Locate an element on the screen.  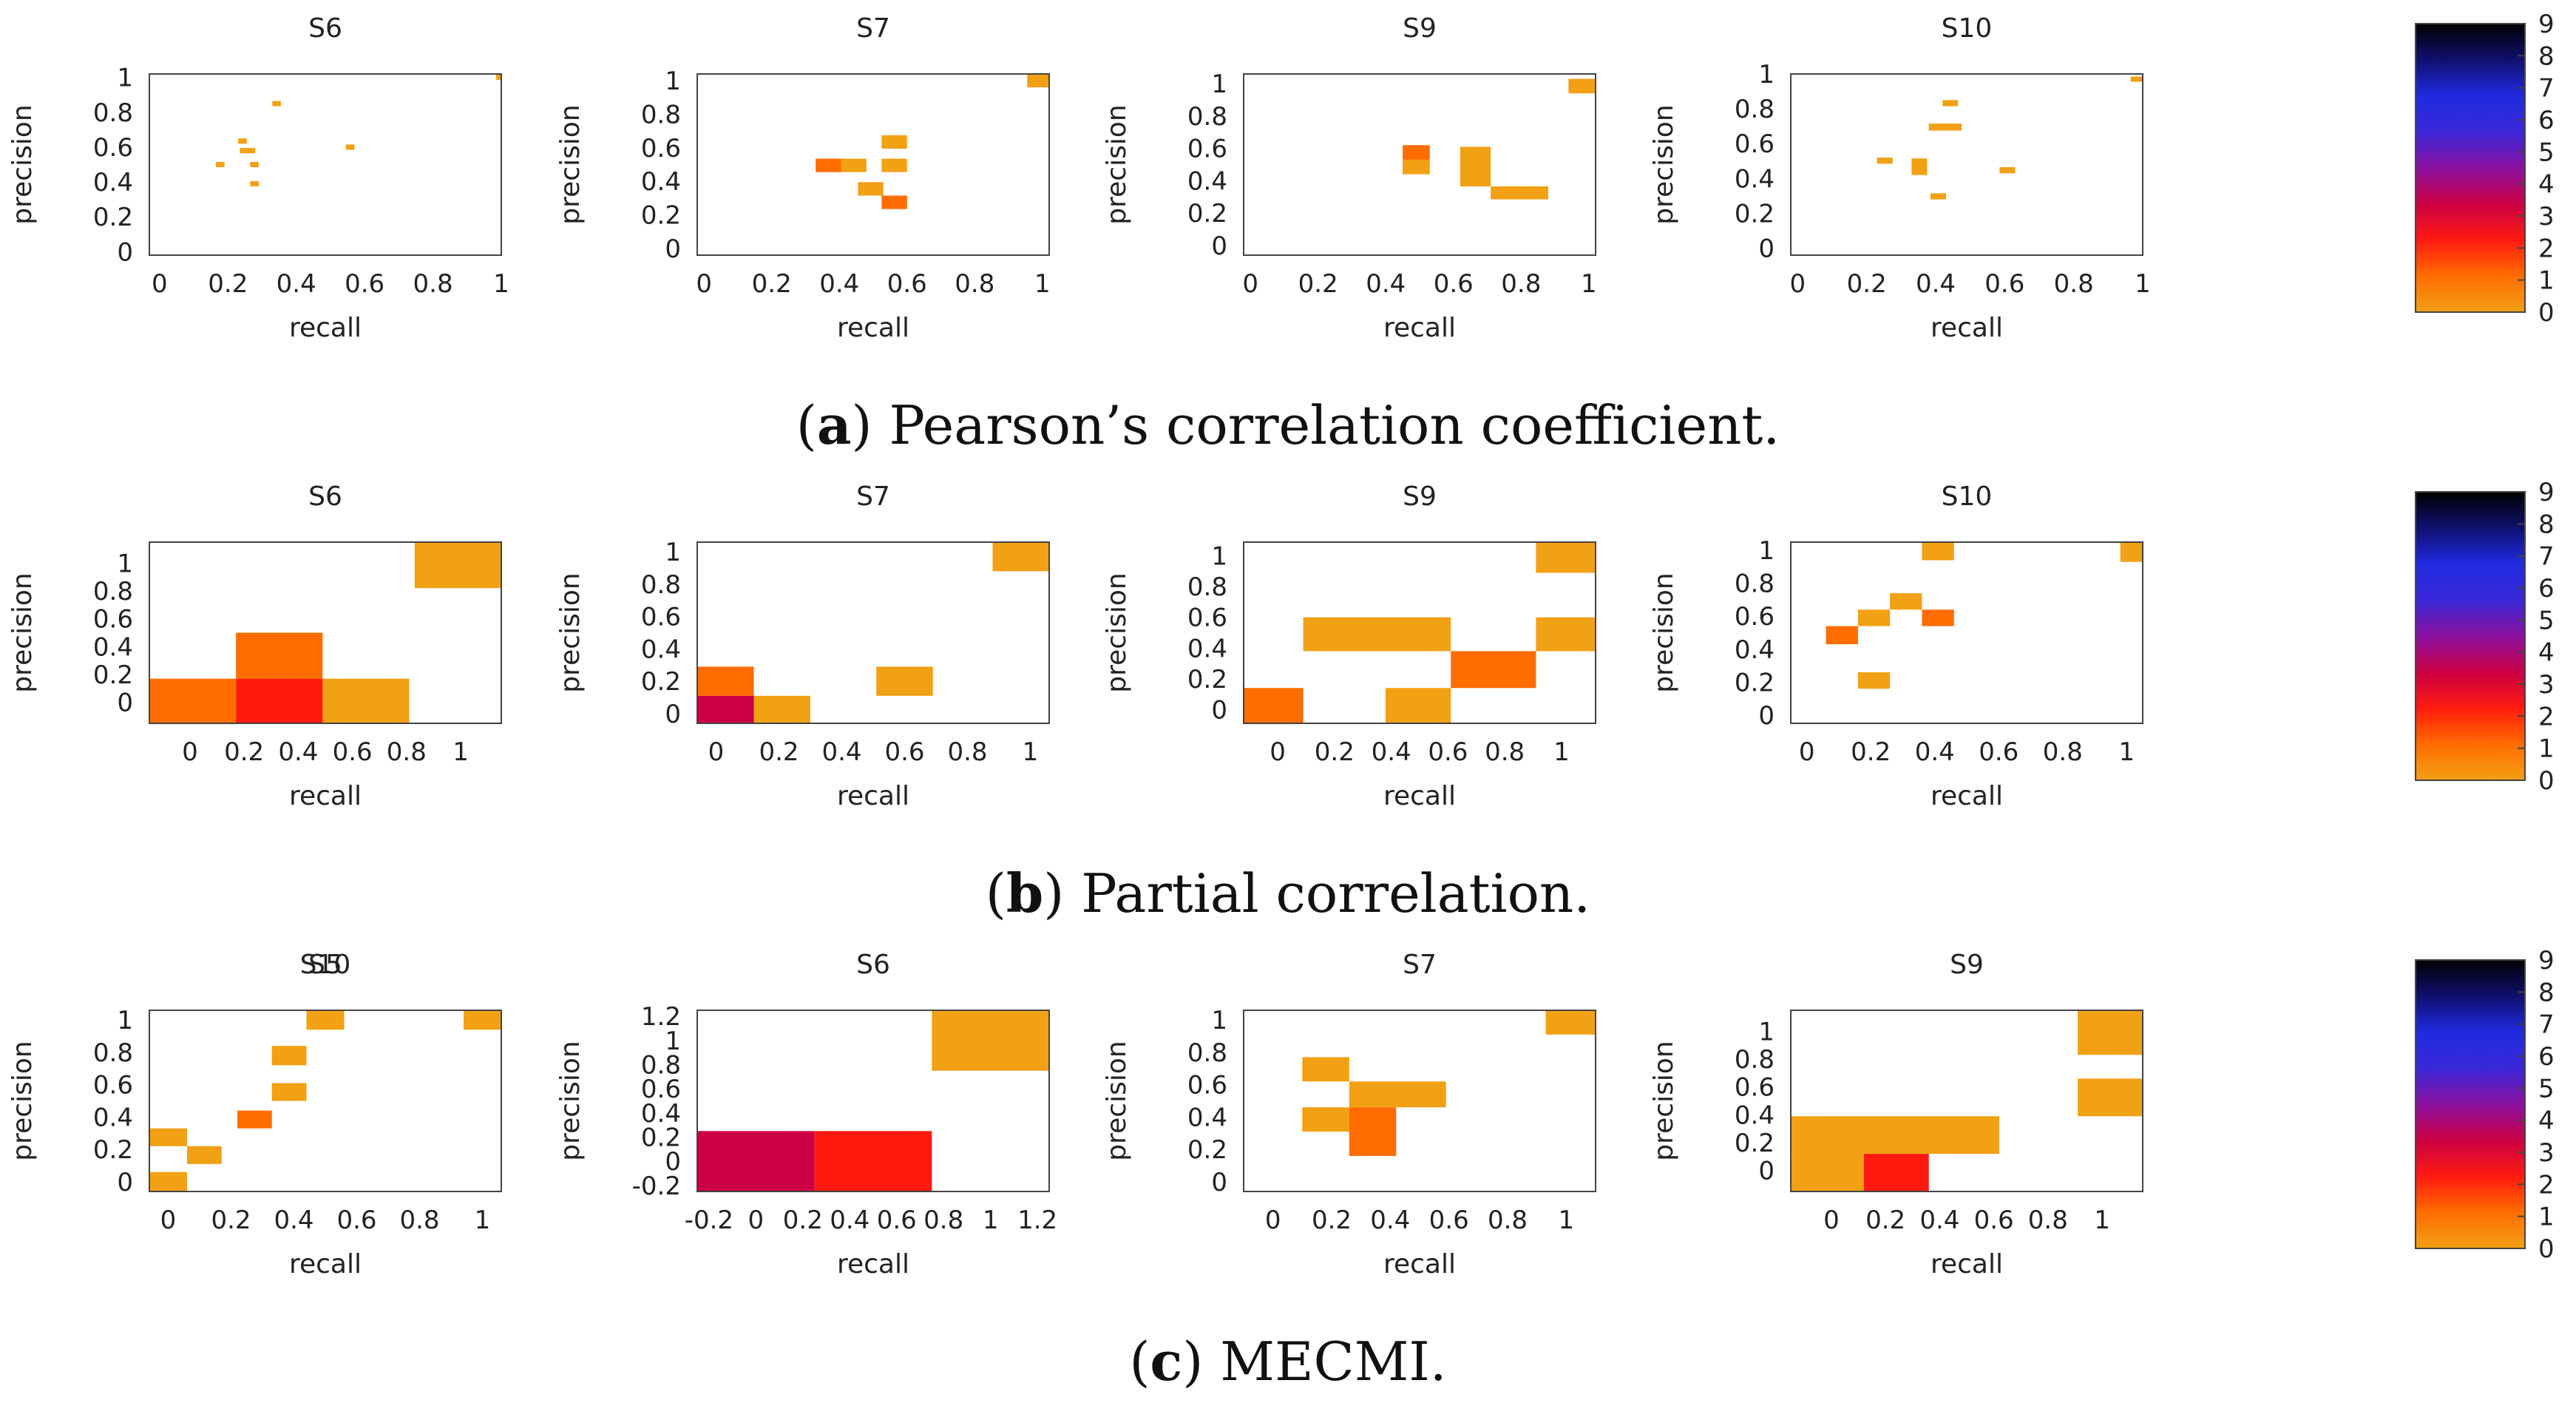
colorbar-tick-label: 9 is located at coordinates (2546, 961).